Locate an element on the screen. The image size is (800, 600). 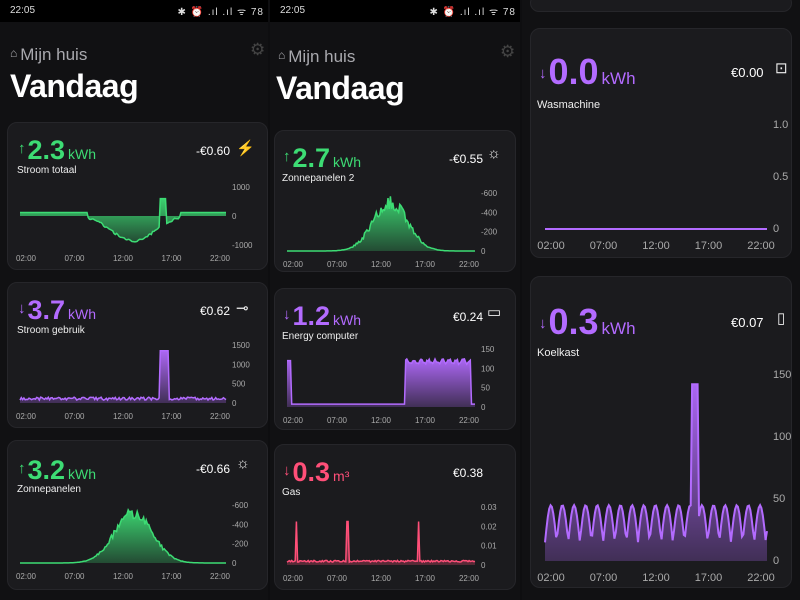
home-label: Mijn huis is located at coordinates (54, 54).